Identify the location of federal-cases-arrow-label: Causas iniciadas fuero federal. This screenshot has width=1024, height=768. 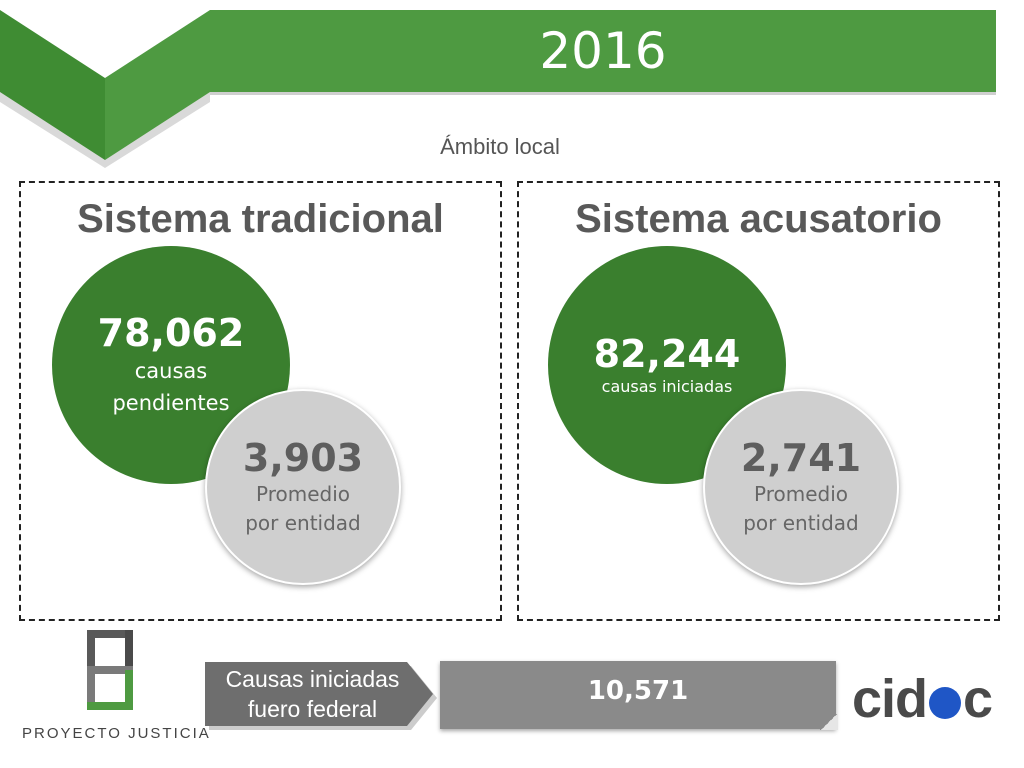
(312, 697).